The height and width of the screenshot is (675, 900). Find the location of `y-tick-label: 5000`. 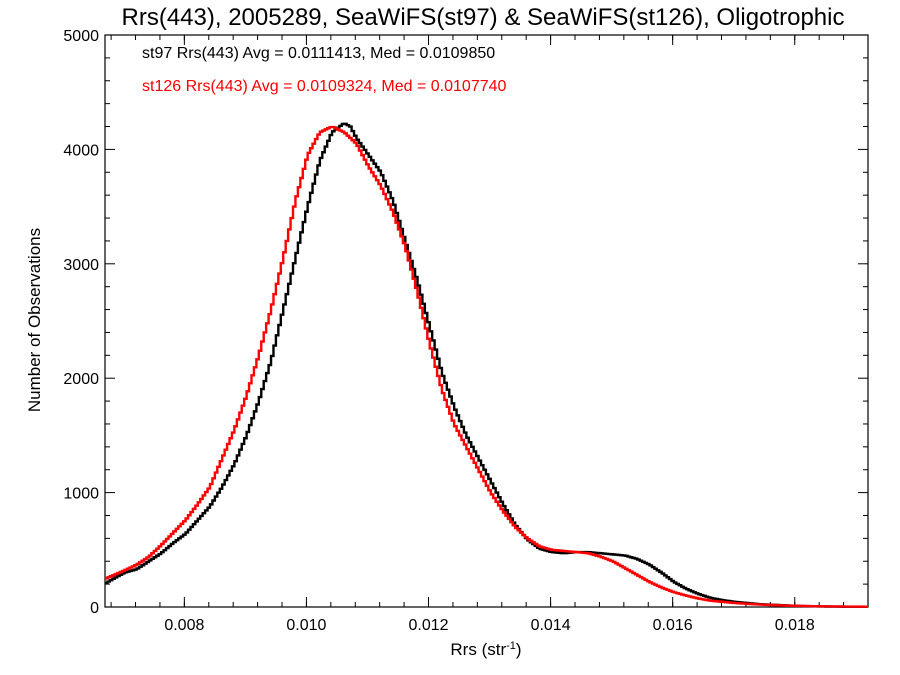

y-tick-label: 5000 is located at coordinates (81, 36).